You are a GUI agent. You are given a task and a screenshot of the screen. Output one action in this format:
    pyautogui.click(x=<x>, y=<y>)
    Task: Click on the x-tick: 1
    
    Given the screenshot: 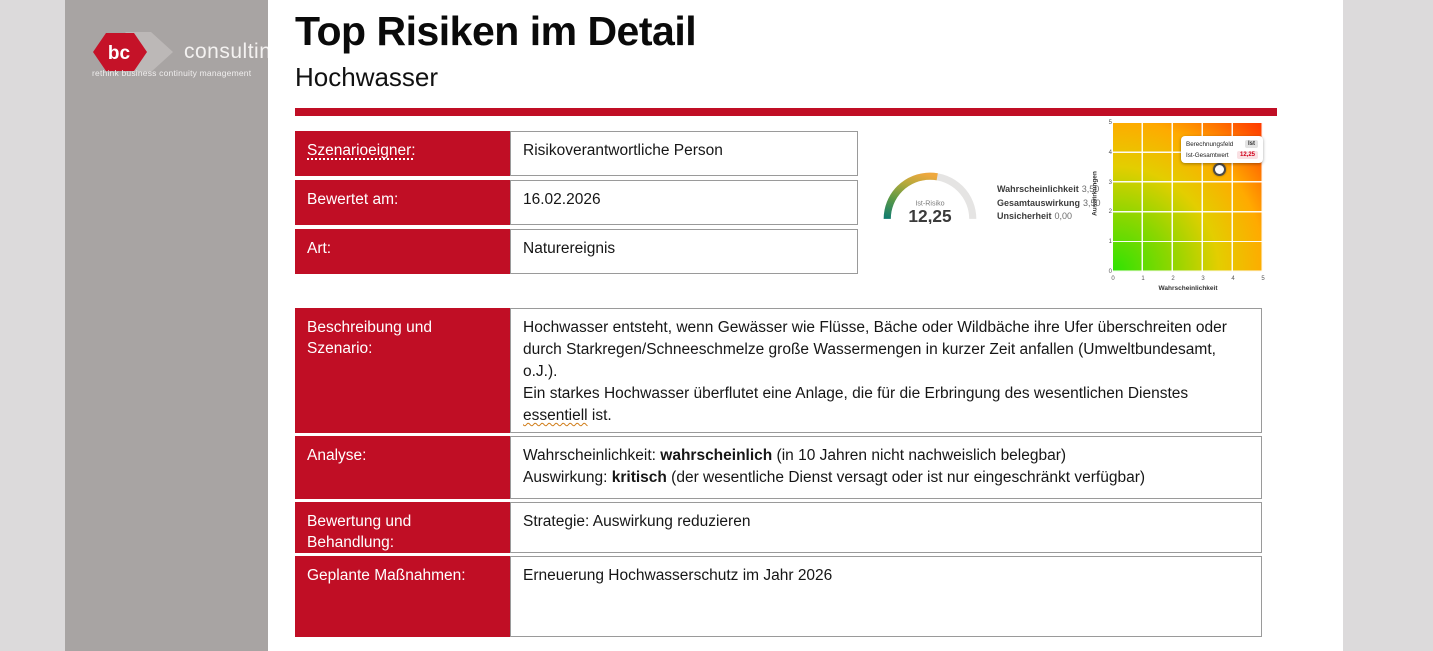 What is the action you would take?
    pyautogui.click(x=1143, y=279)
    